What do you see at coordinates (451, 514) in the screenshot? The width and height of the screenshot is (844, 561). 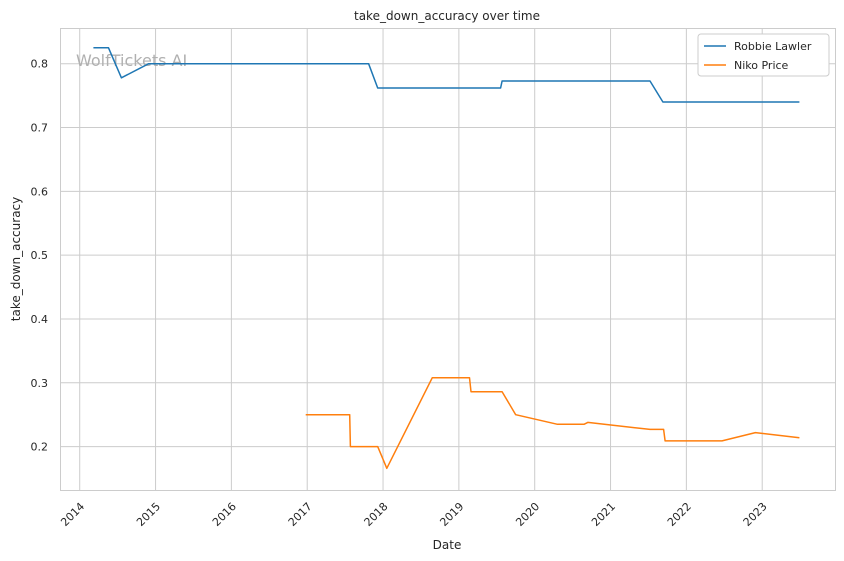 I see `x-tick-label: 2019` at bounding box center [451, 514].